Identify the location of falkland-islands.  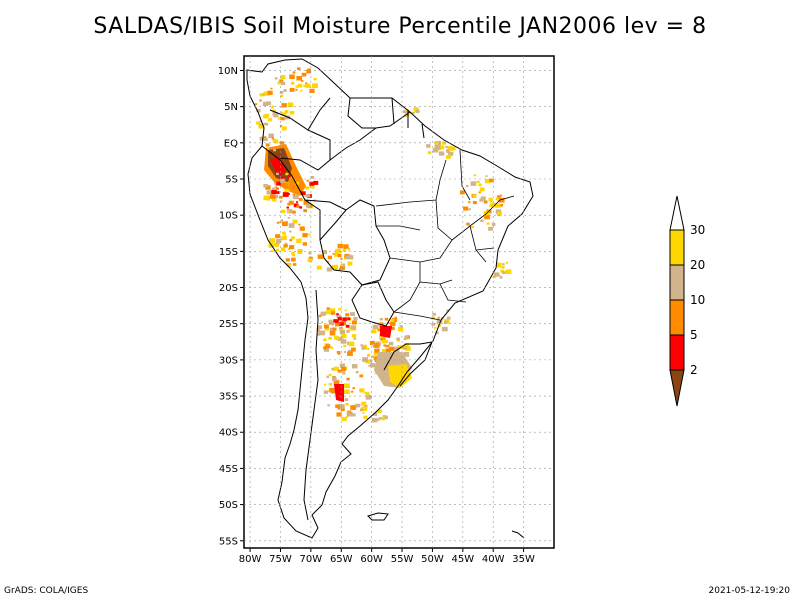
(378, 516).